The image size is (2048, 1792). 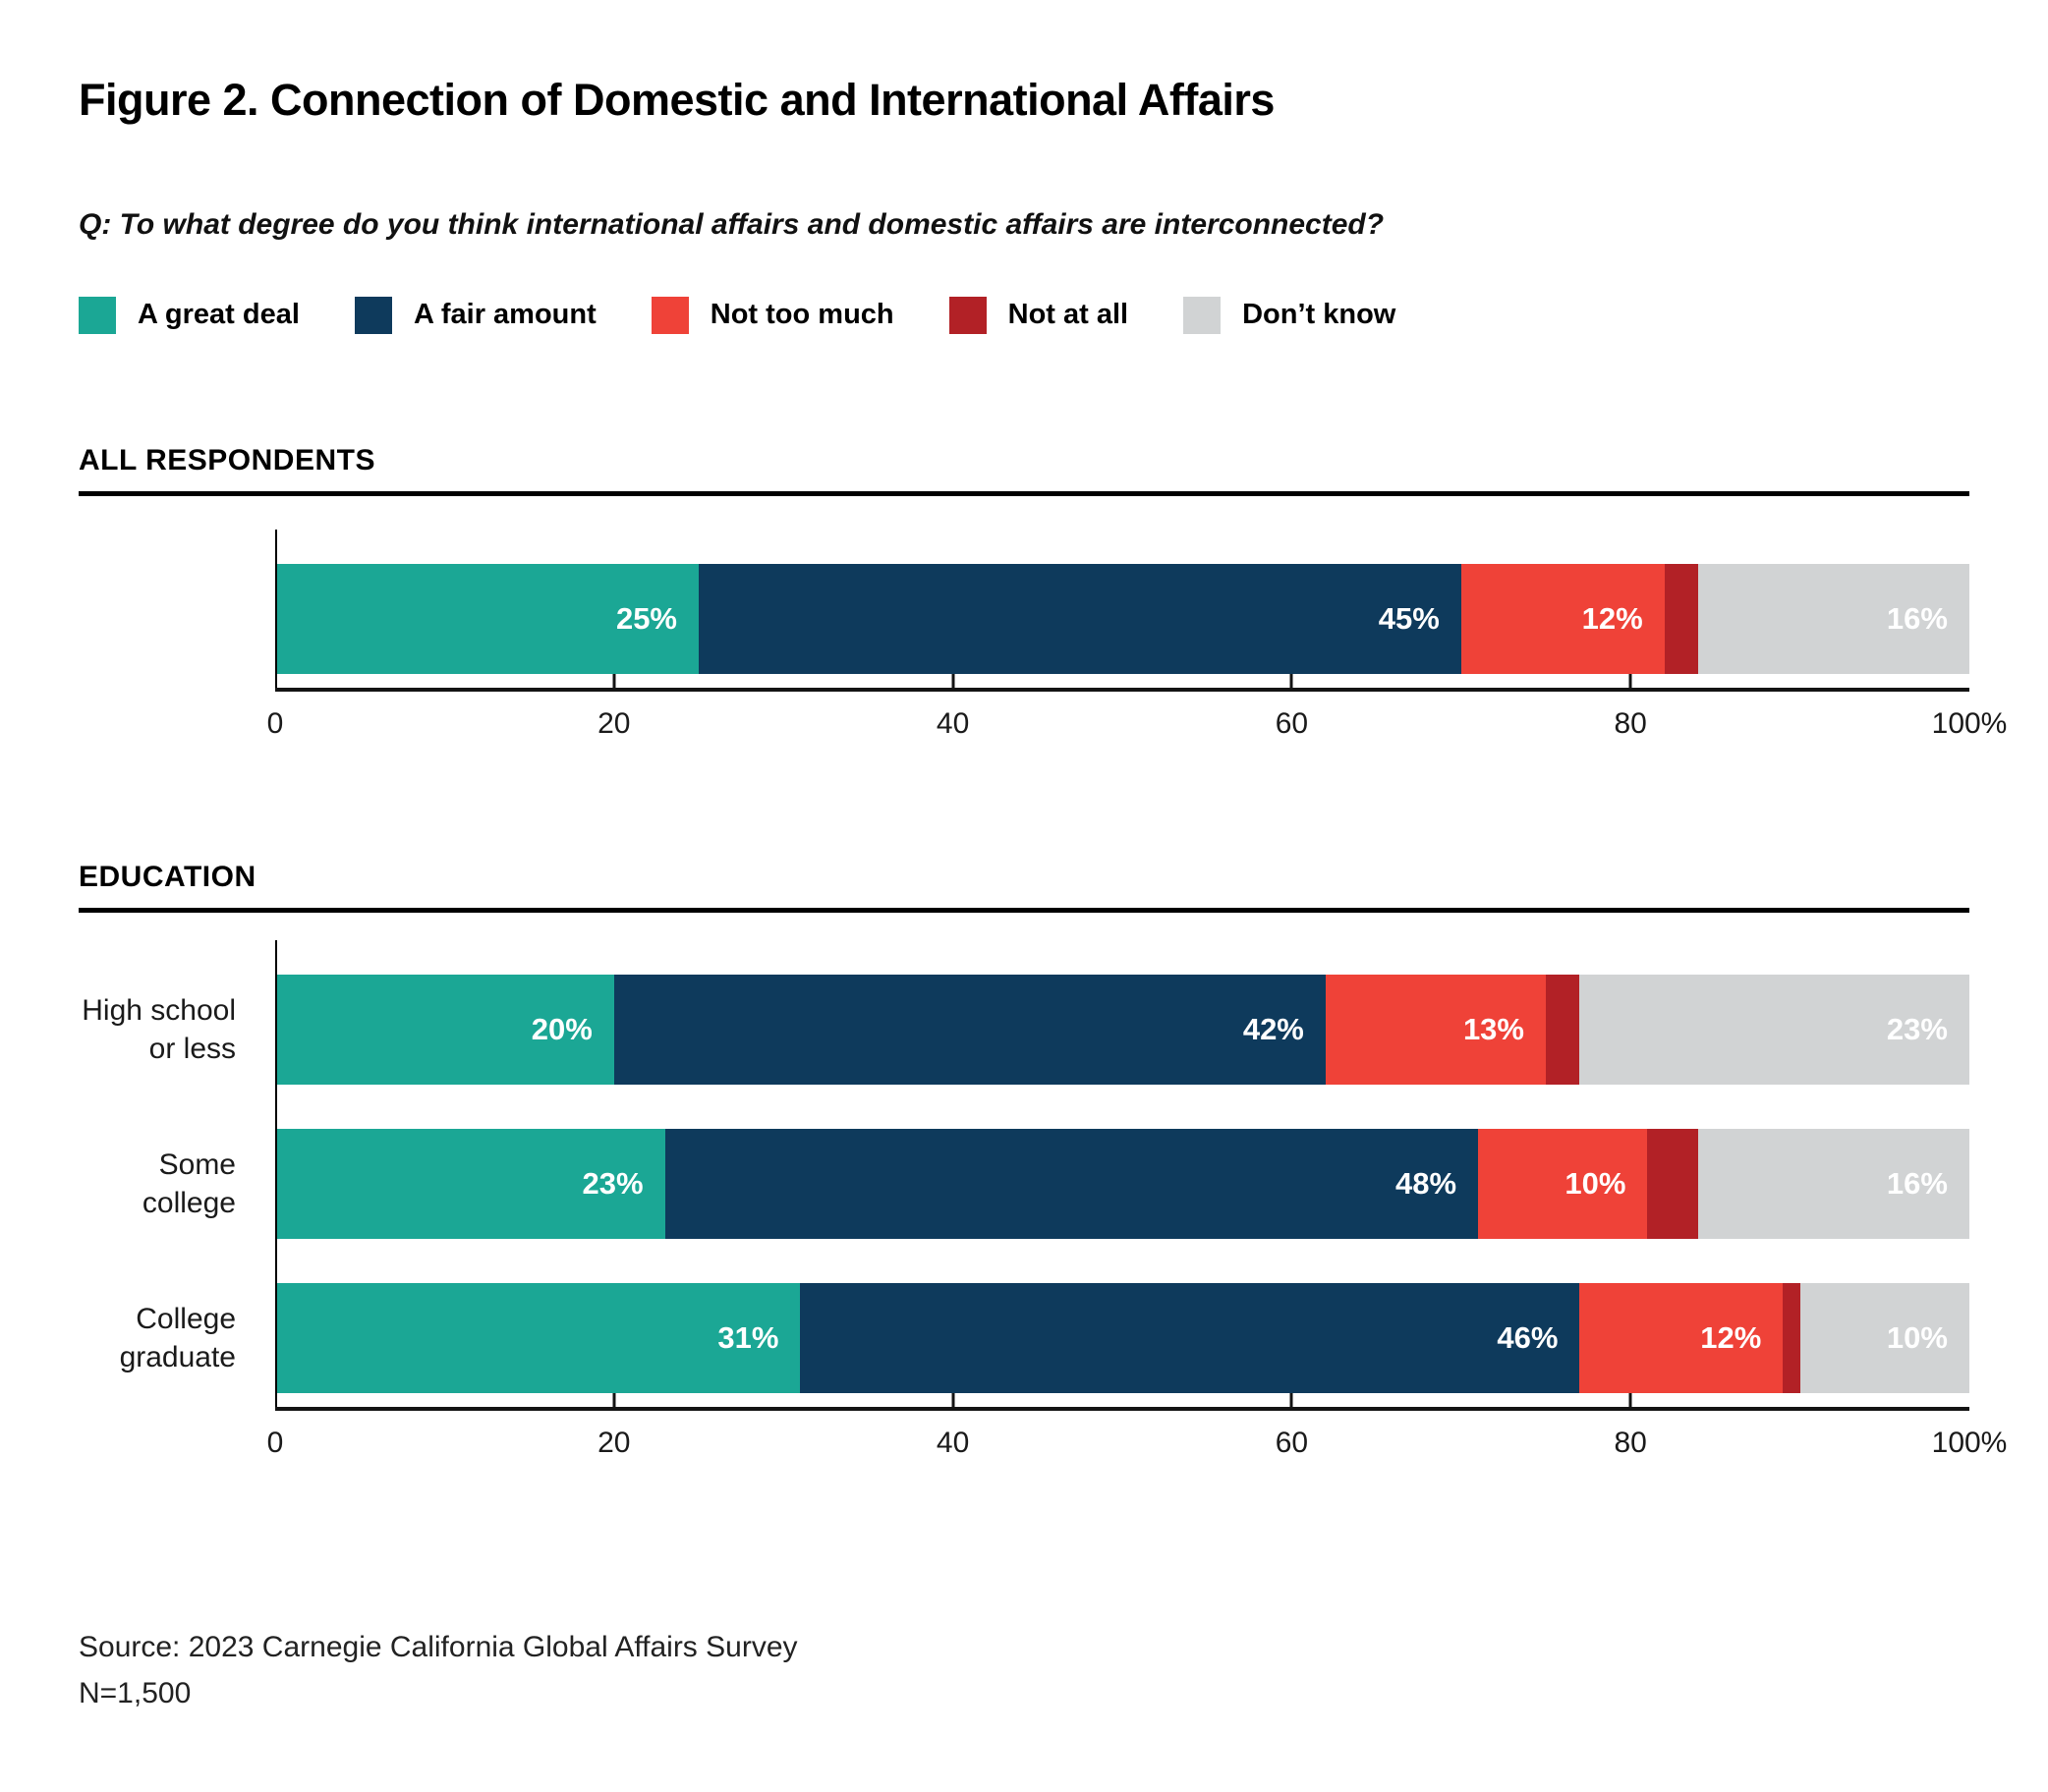 What do you see at coordinates (167, 876) in the screenshot?
I see `section-heading: EDUCATION` at bounding box center [167, 876].